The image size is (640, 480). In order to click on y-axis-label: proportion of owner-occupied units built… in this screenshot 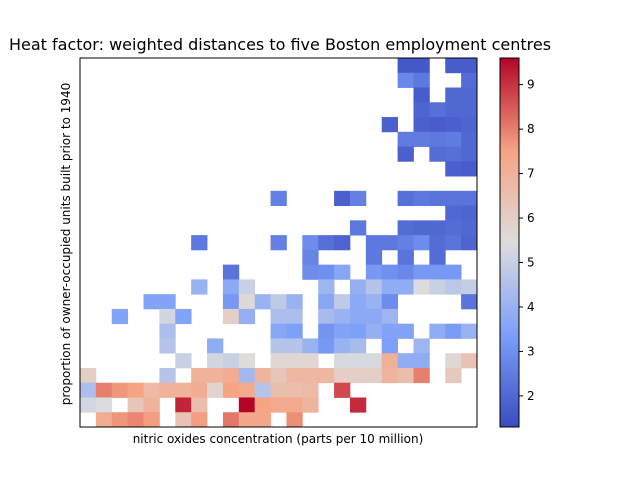, I will do `click(66, 244)`.